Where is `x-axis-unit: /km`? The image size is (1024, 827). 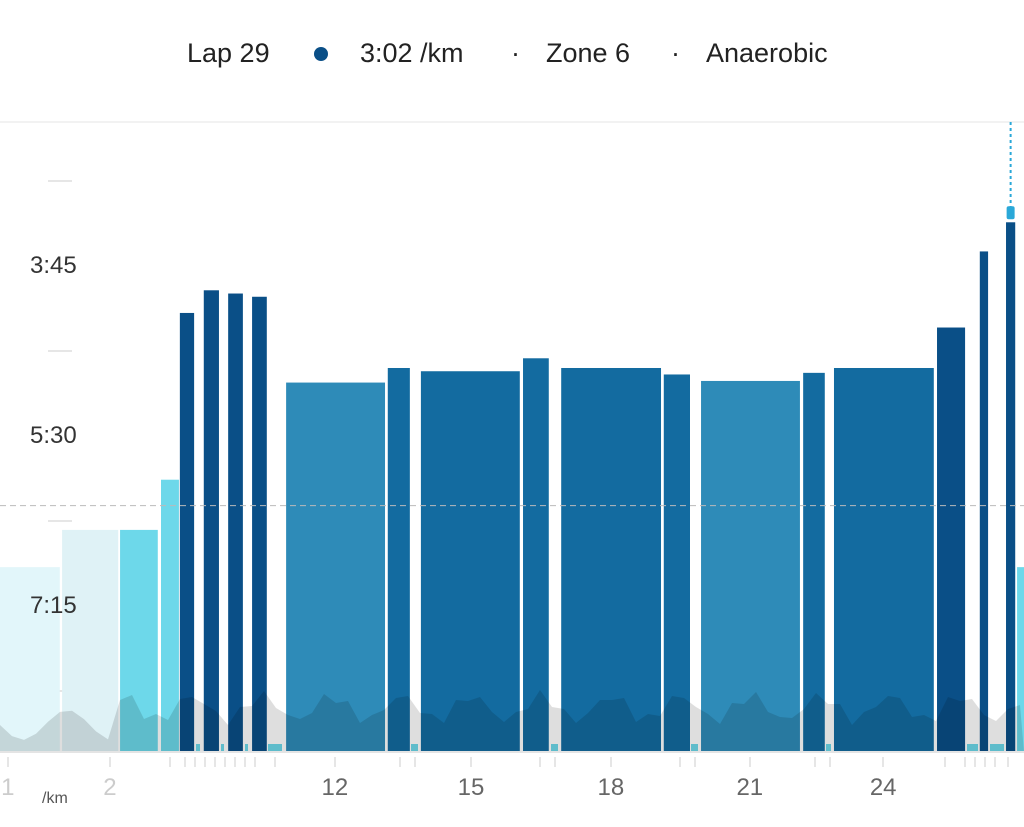
x-axis-unit: /km is located at coordinates (55, 798).